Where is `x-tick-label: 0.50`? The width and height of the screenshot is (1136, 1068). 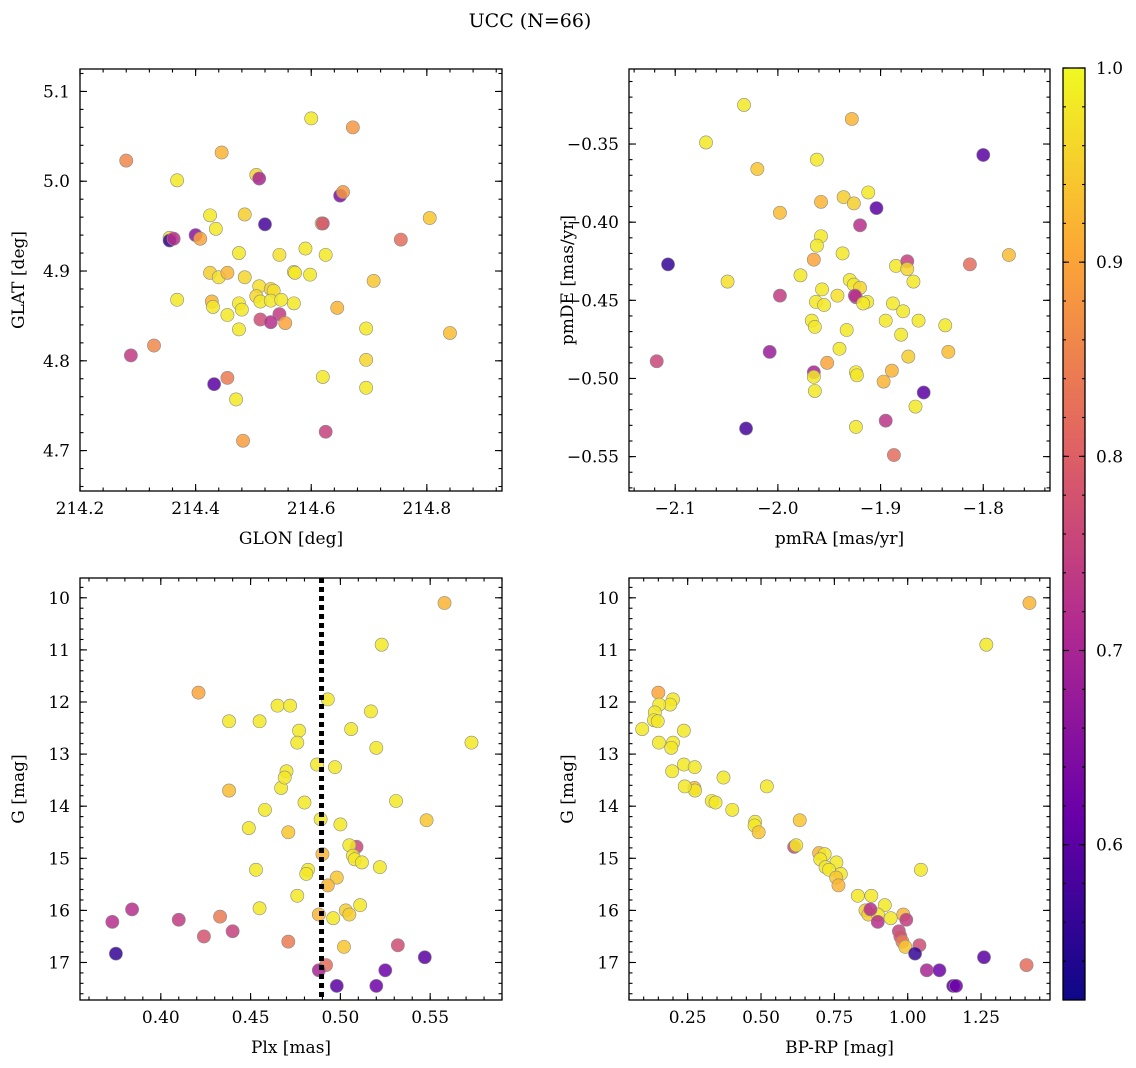 x-tick-label: 0.50 is located at coordinates (761, 1018).